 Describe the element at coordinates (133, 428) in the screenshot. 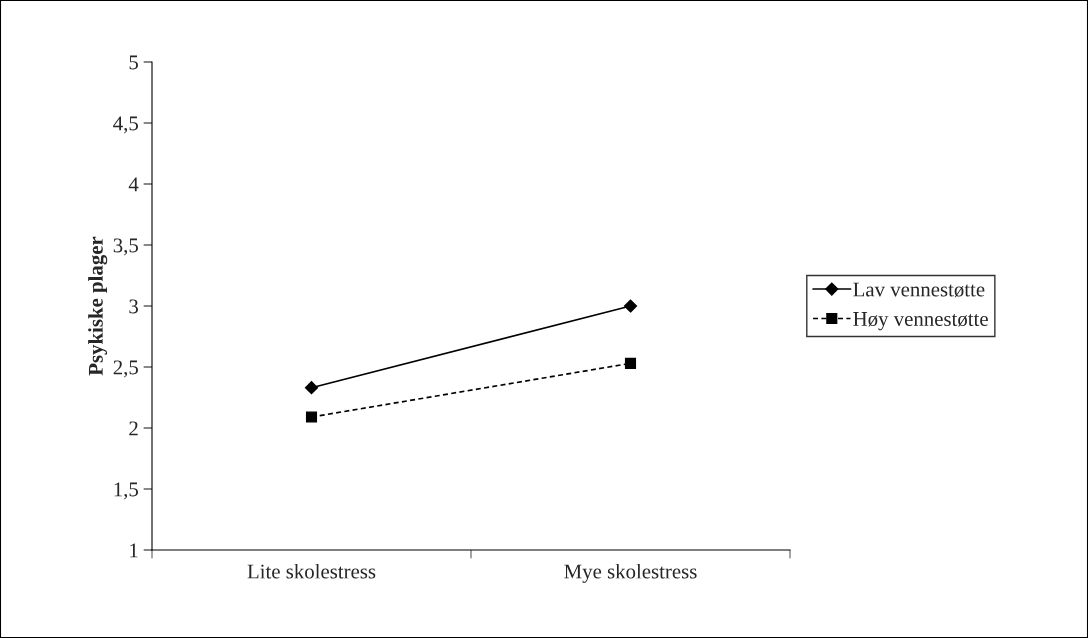

I see `y-tick-label: 2` at that location.